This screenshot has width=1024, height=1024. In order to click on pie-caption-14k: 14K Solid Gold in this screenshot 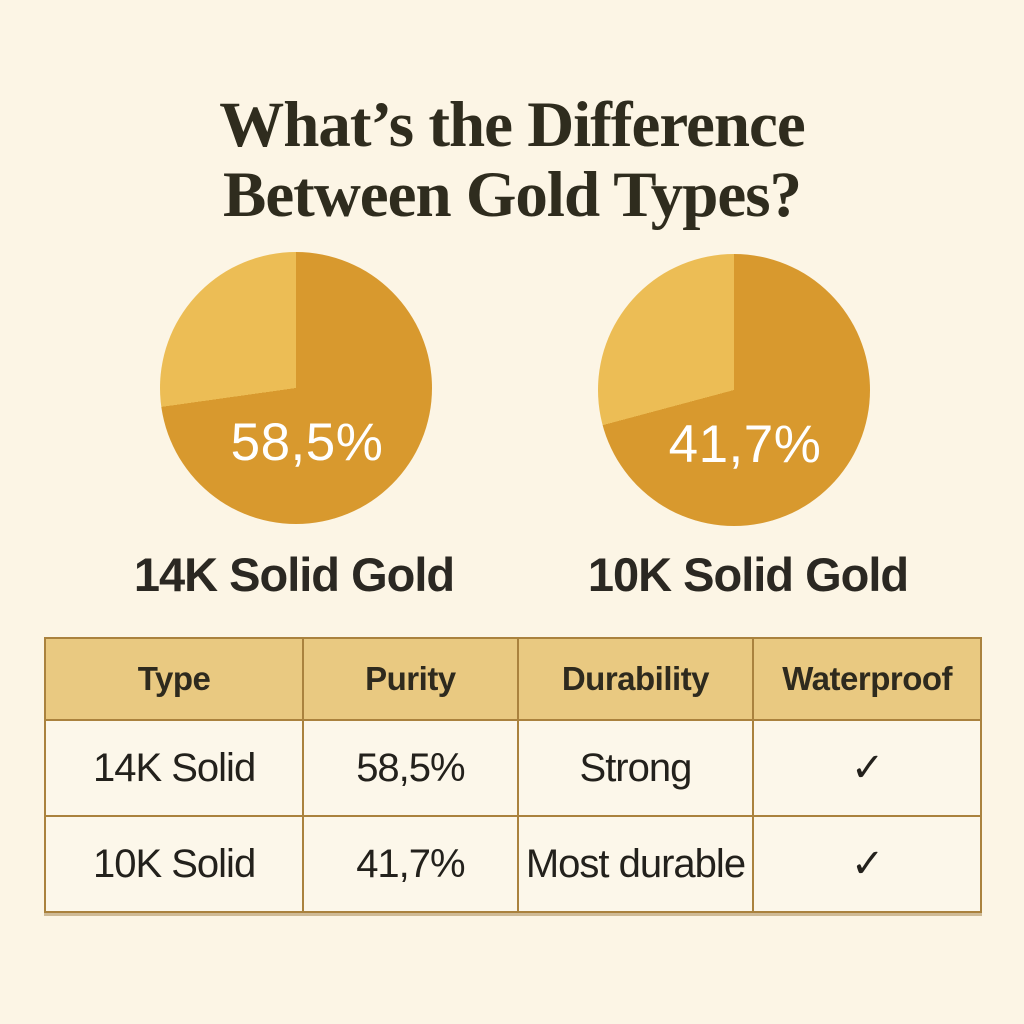, I will do `click(294, 574)`.